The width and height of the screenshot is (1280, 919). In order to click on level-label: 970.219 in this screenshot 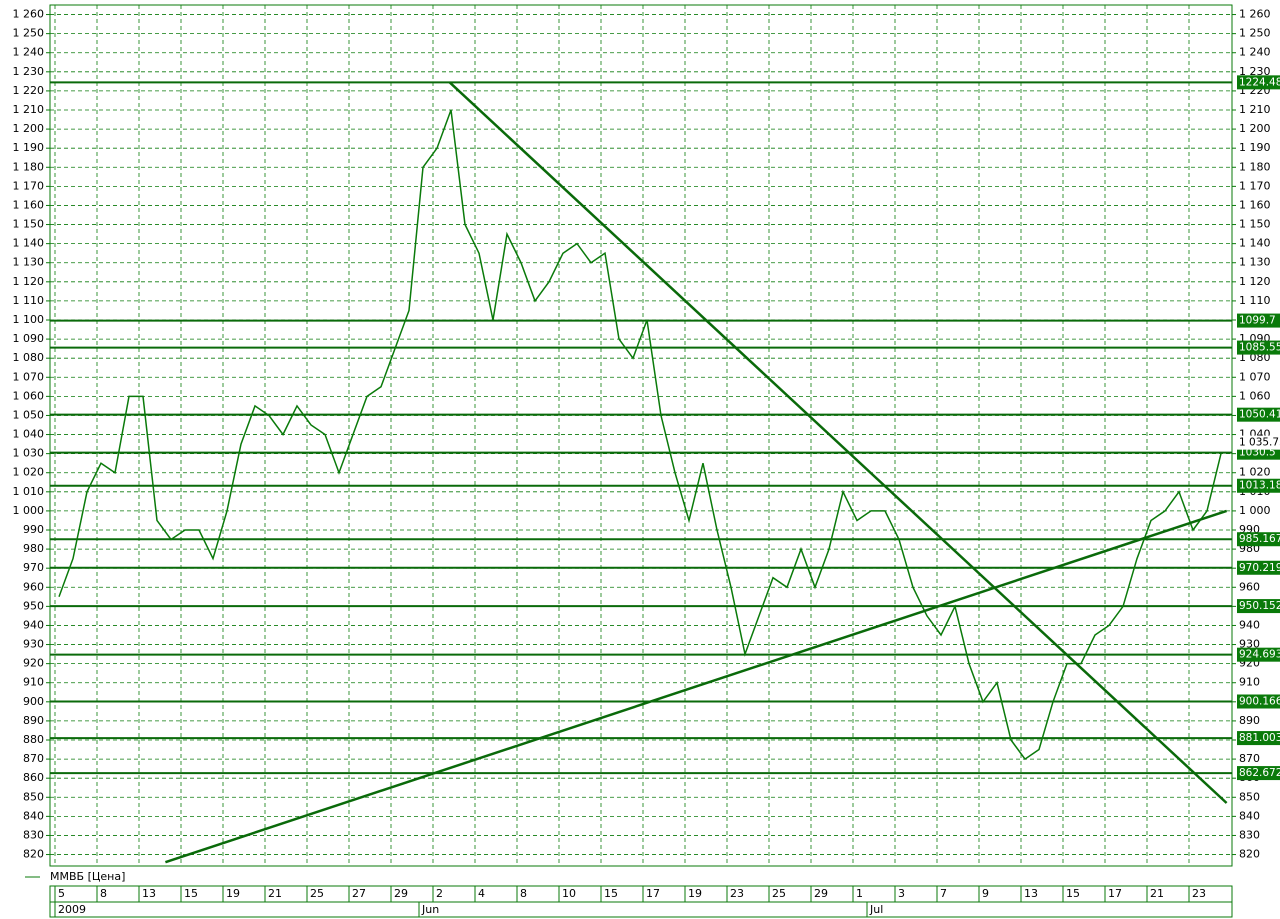, I will do `click(1259, 568)`.